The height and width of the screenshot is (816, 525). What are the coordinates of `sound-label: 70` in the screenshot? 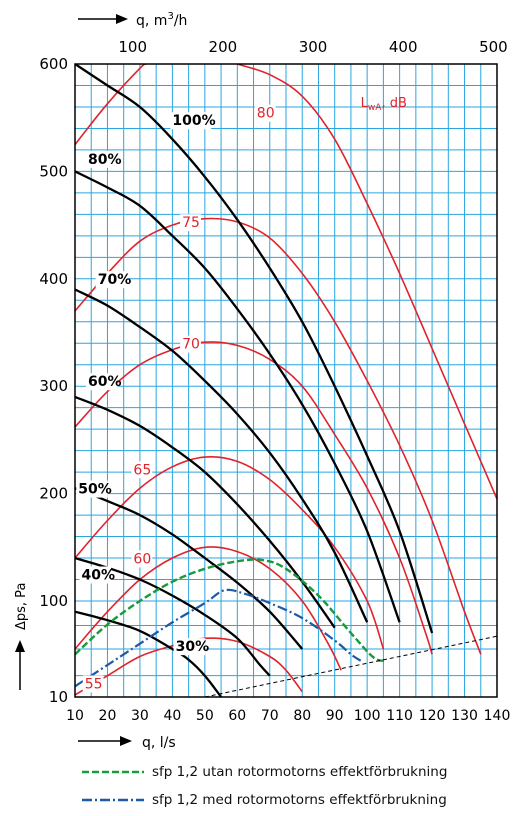 It's located at (191, 345).